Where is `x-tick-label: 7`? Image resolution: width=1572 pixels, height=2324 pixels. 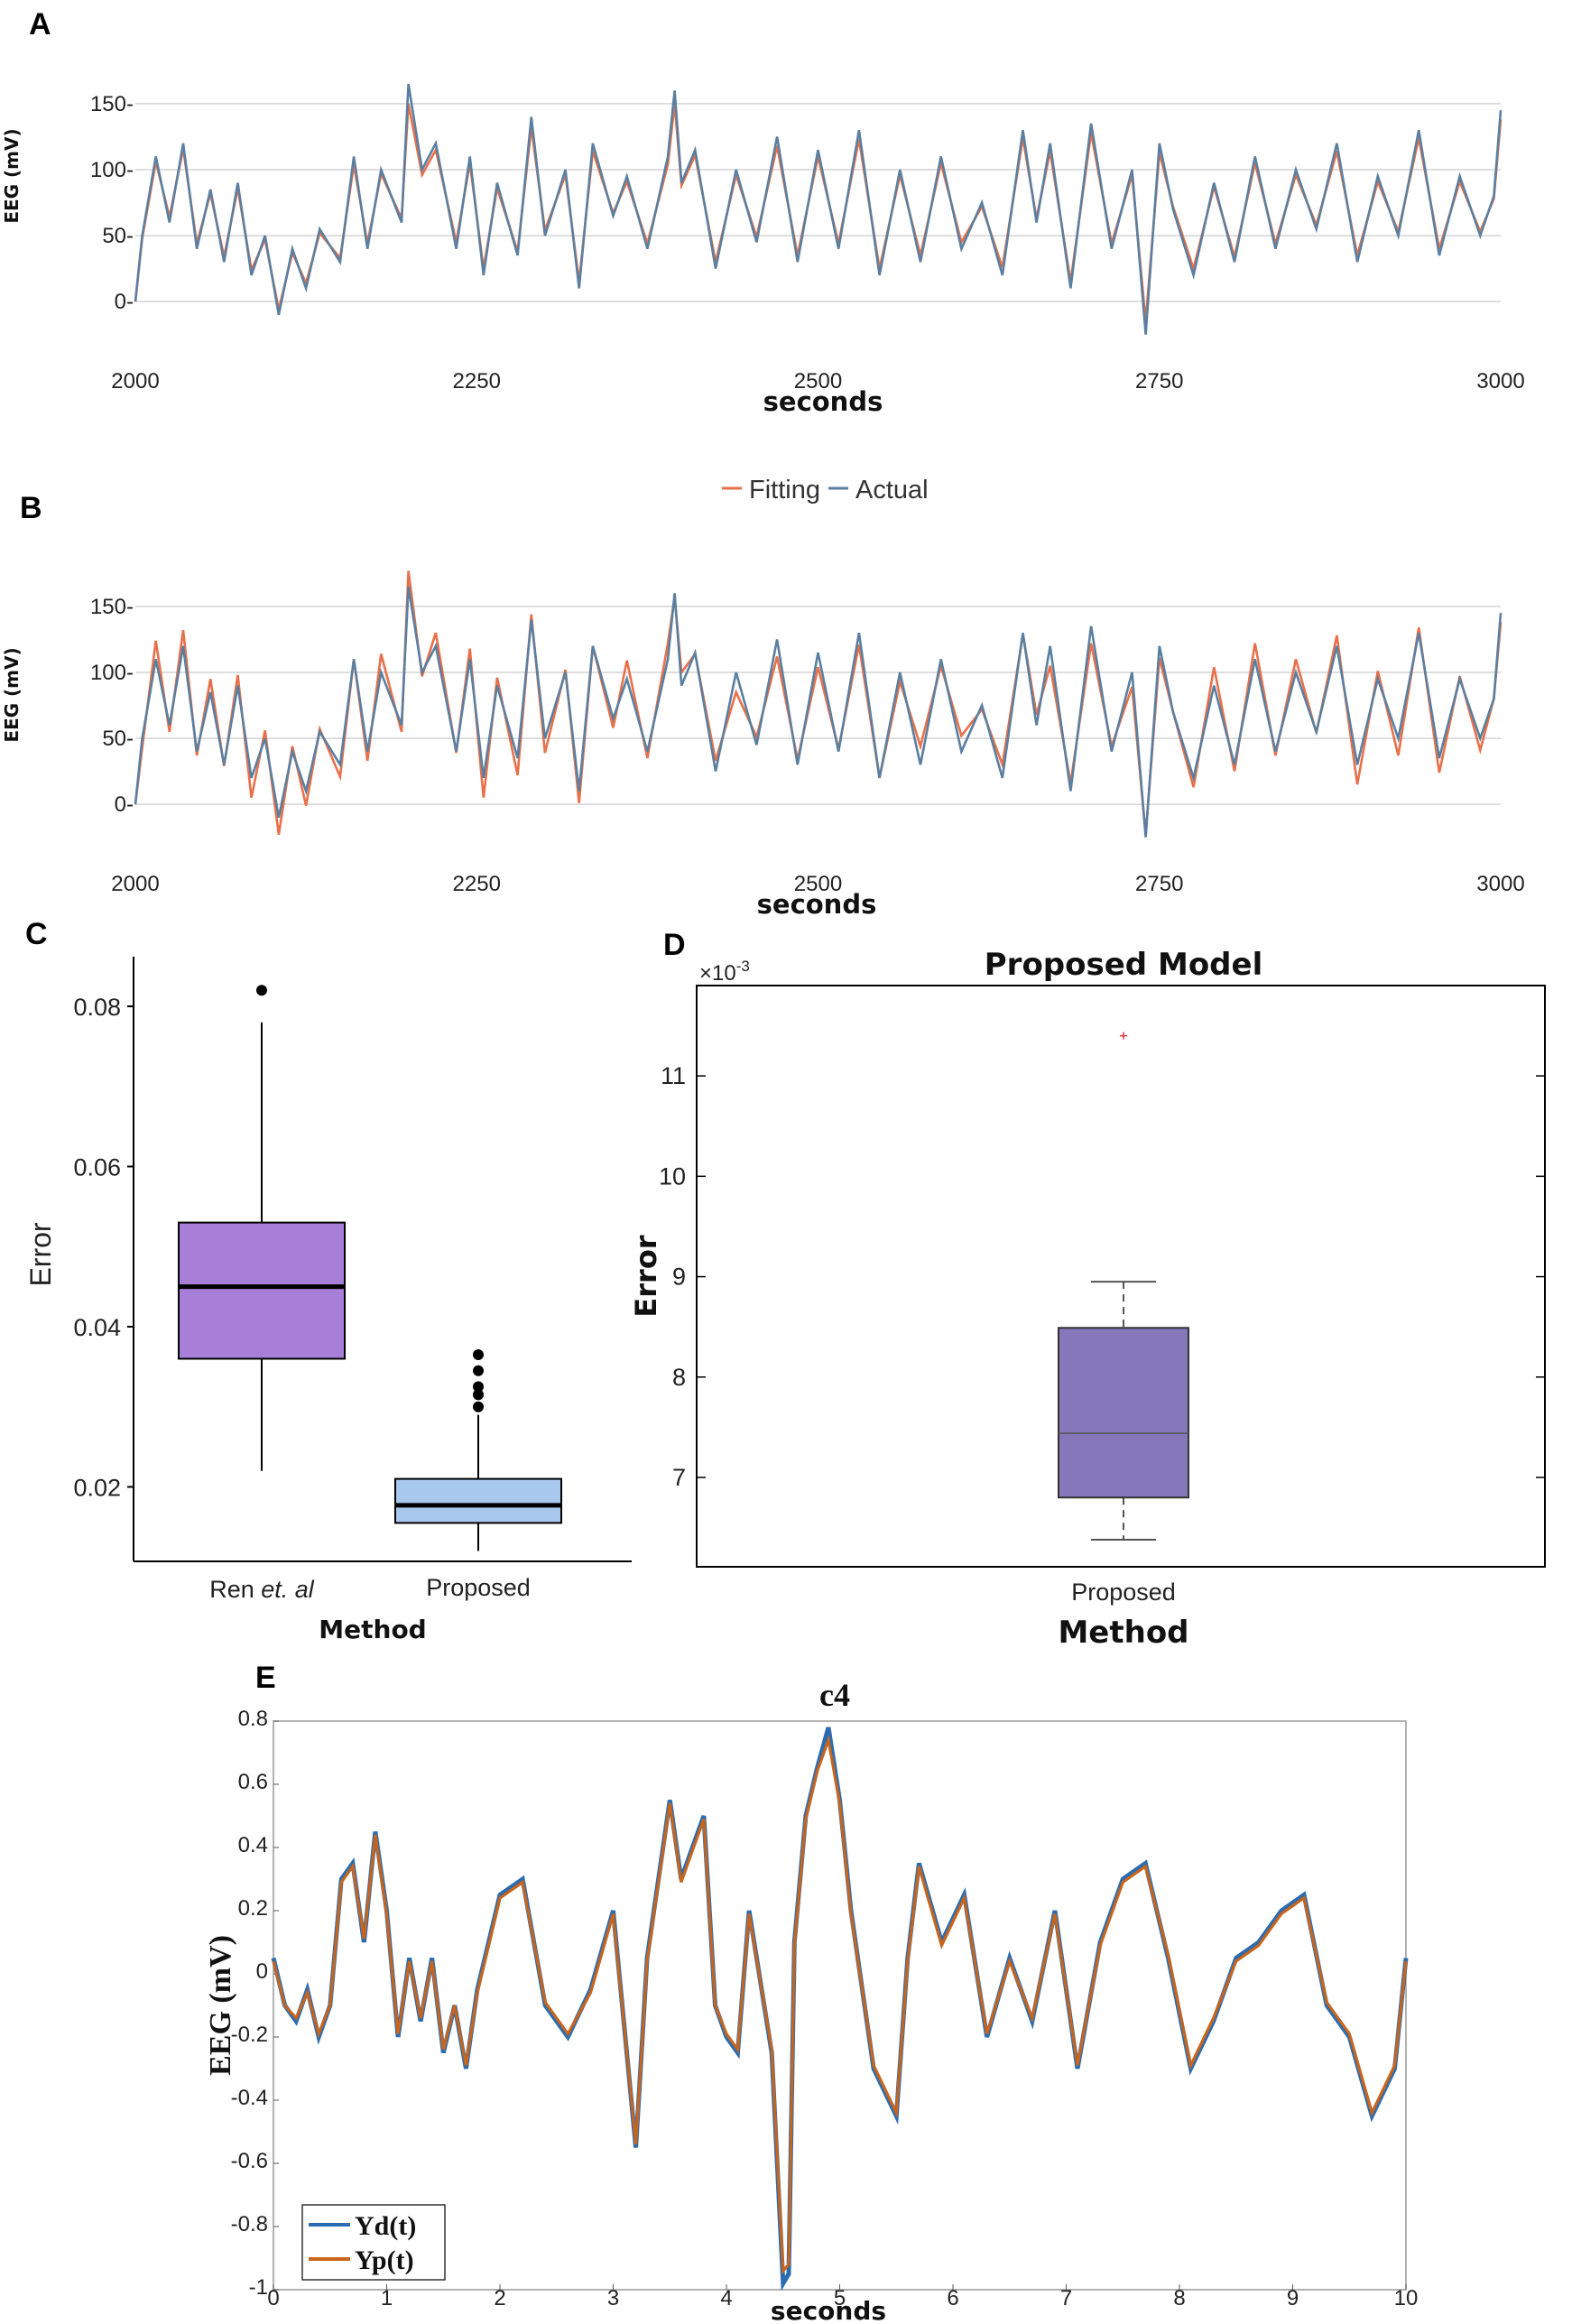 x-tick-label: 7 is located at coordinates (1066, 2298).